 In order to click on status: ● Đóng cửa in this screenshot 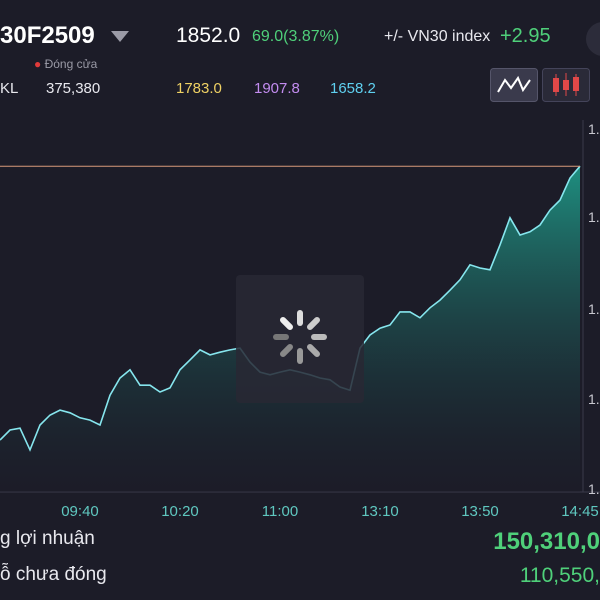, I will do `click(66, 64)`.